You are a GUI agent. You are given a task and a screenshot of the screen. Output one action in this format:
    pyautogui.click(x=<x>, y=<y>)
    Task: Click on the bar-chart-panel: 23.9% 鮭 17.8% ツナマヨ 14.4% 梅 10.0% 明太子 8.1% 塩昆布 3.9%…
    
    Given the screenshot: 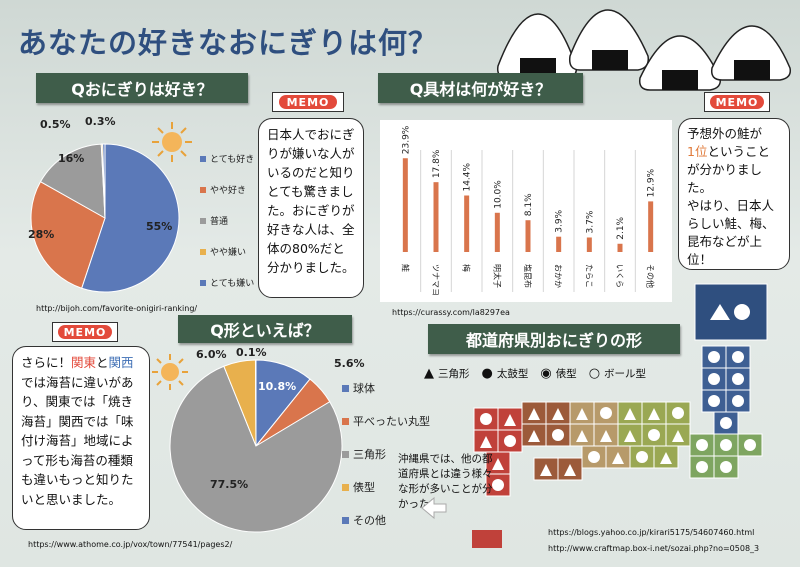 What is the action you would take?
    pyautogui.click(x=526, y=211)
    